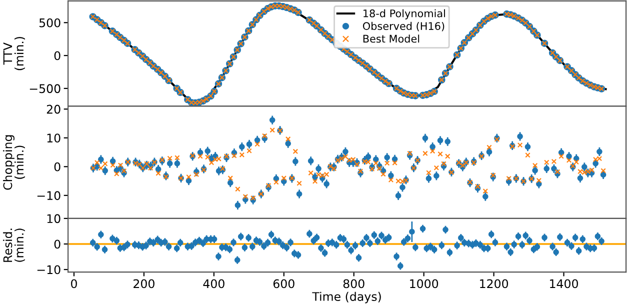  Describe the element at coordinates (391, 38) in the screenshot. I see `legend-label: Best Model` at that location.